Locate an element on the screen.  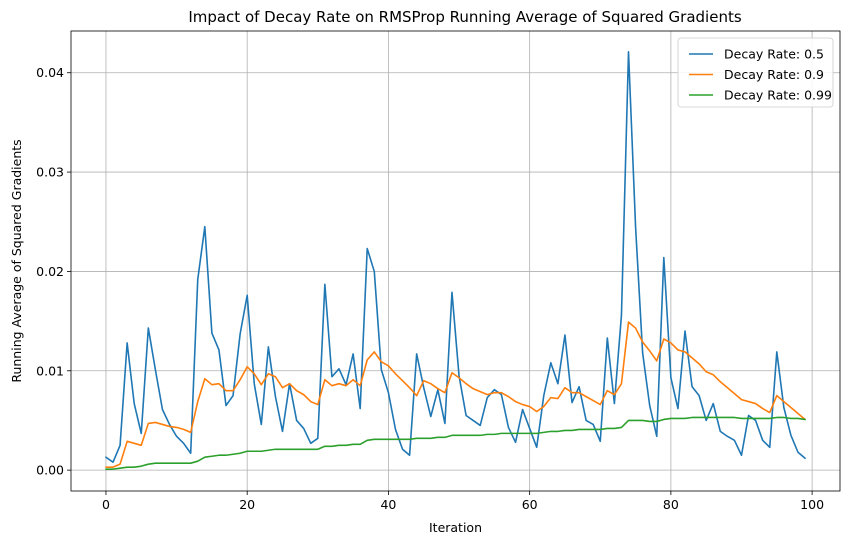
legend-label-3: Decay Rate: 0.99 is located at coordinates (778, 95).